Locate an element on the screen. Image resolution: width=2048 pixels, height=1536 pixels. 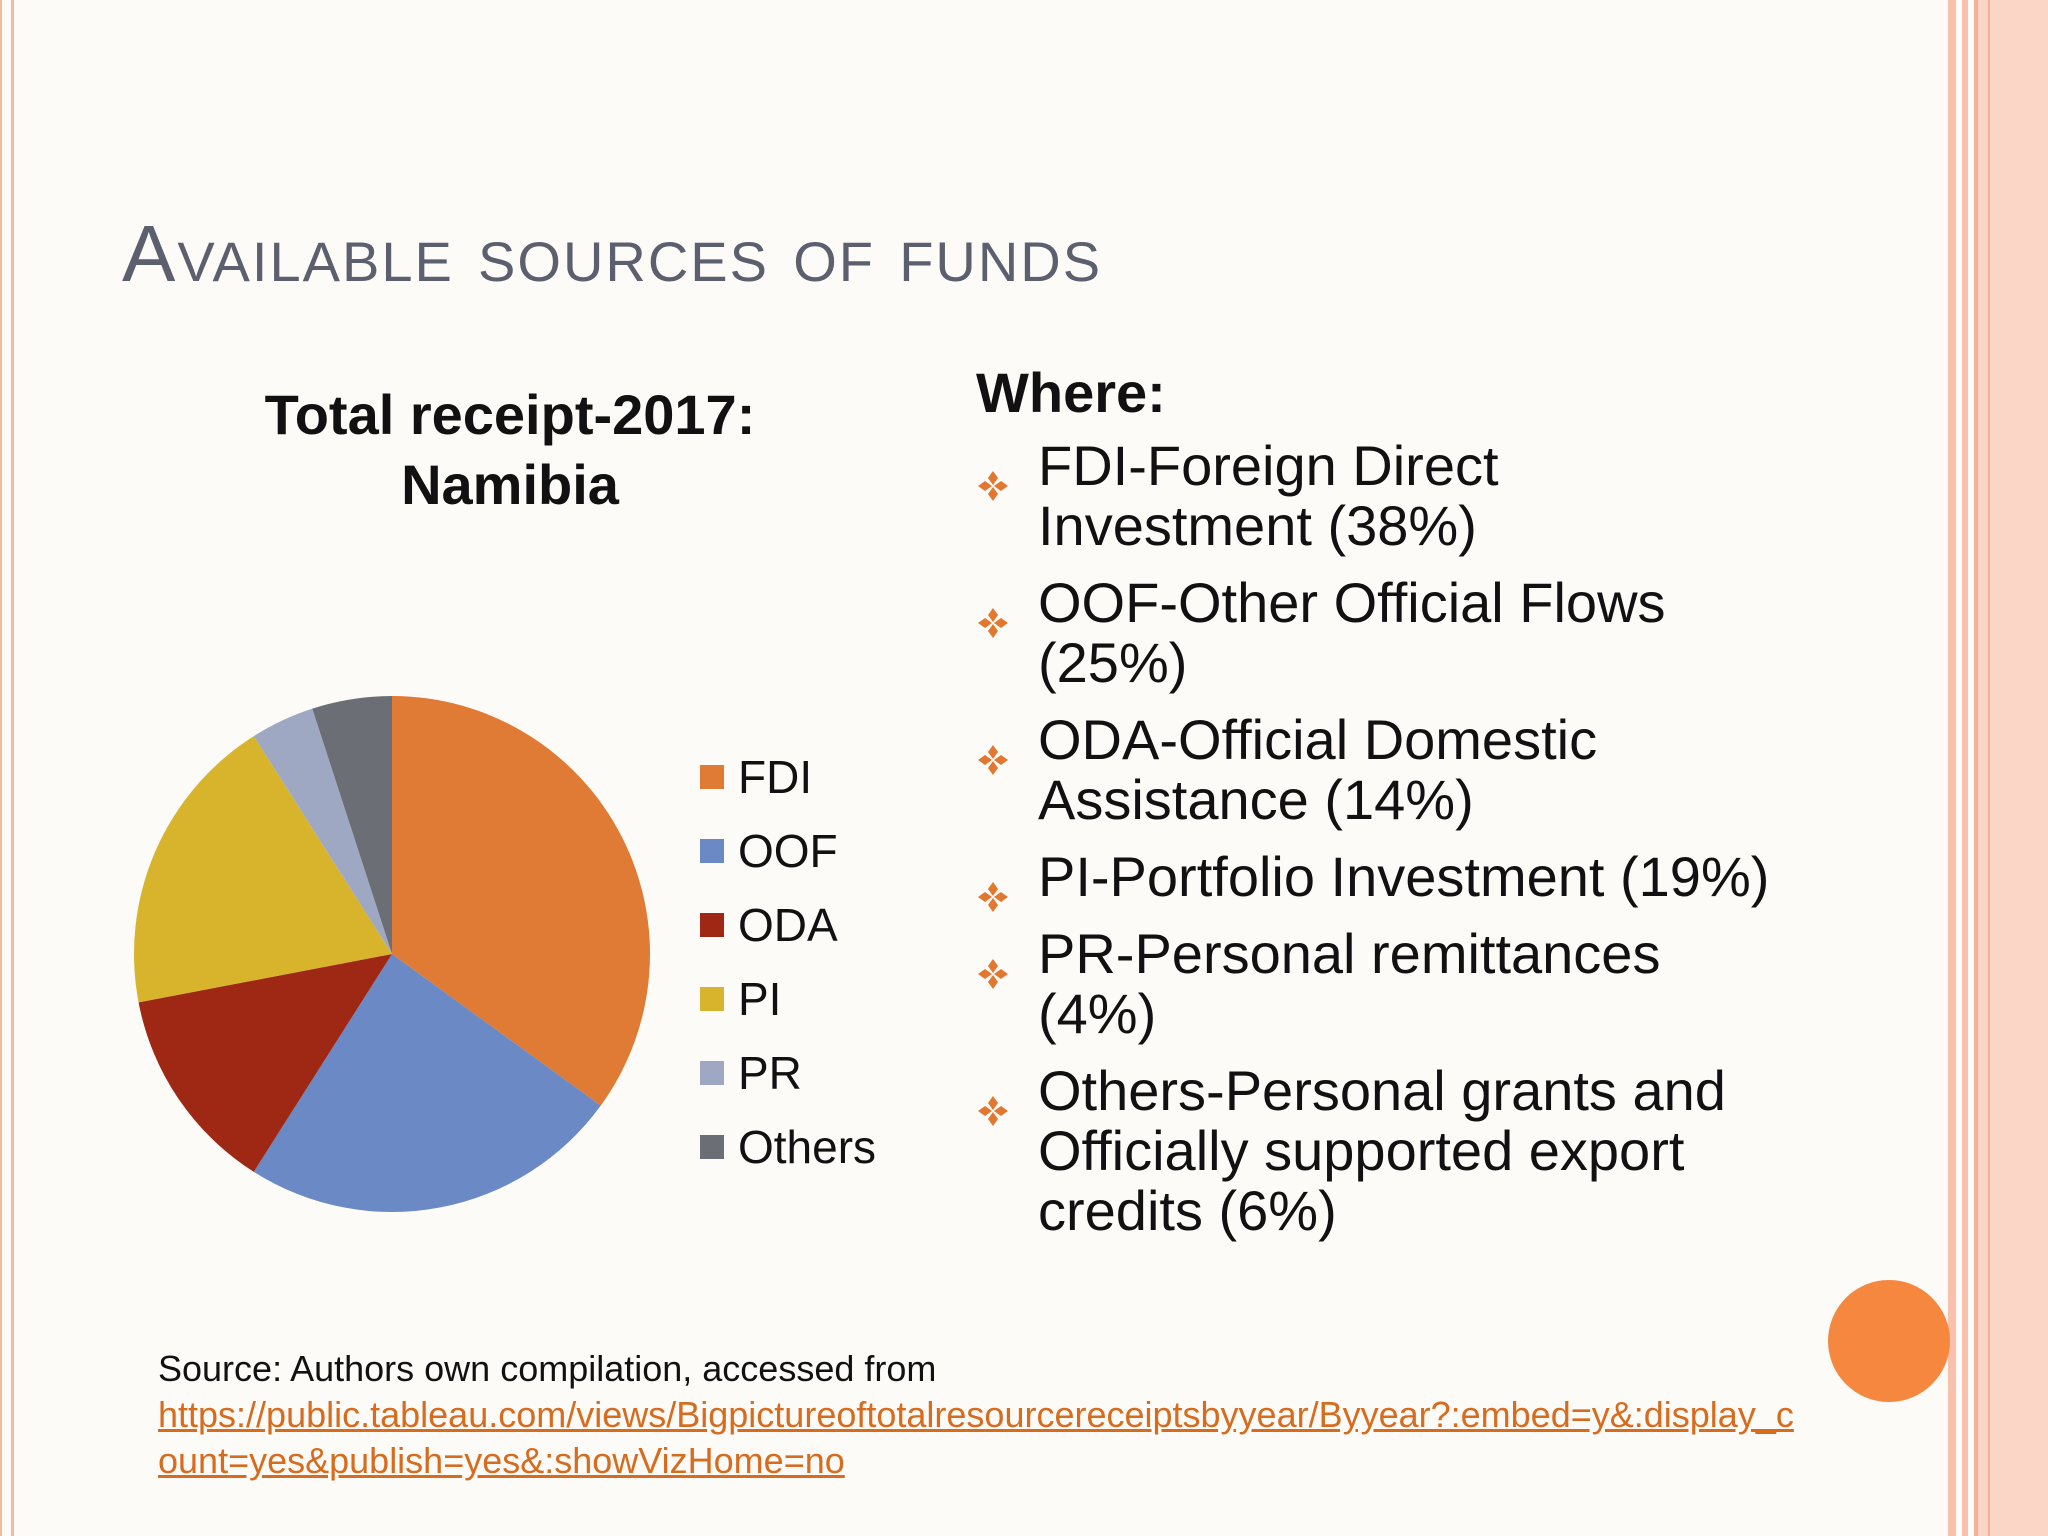
pie-slice-oof is located at coordinates (427, 1083).